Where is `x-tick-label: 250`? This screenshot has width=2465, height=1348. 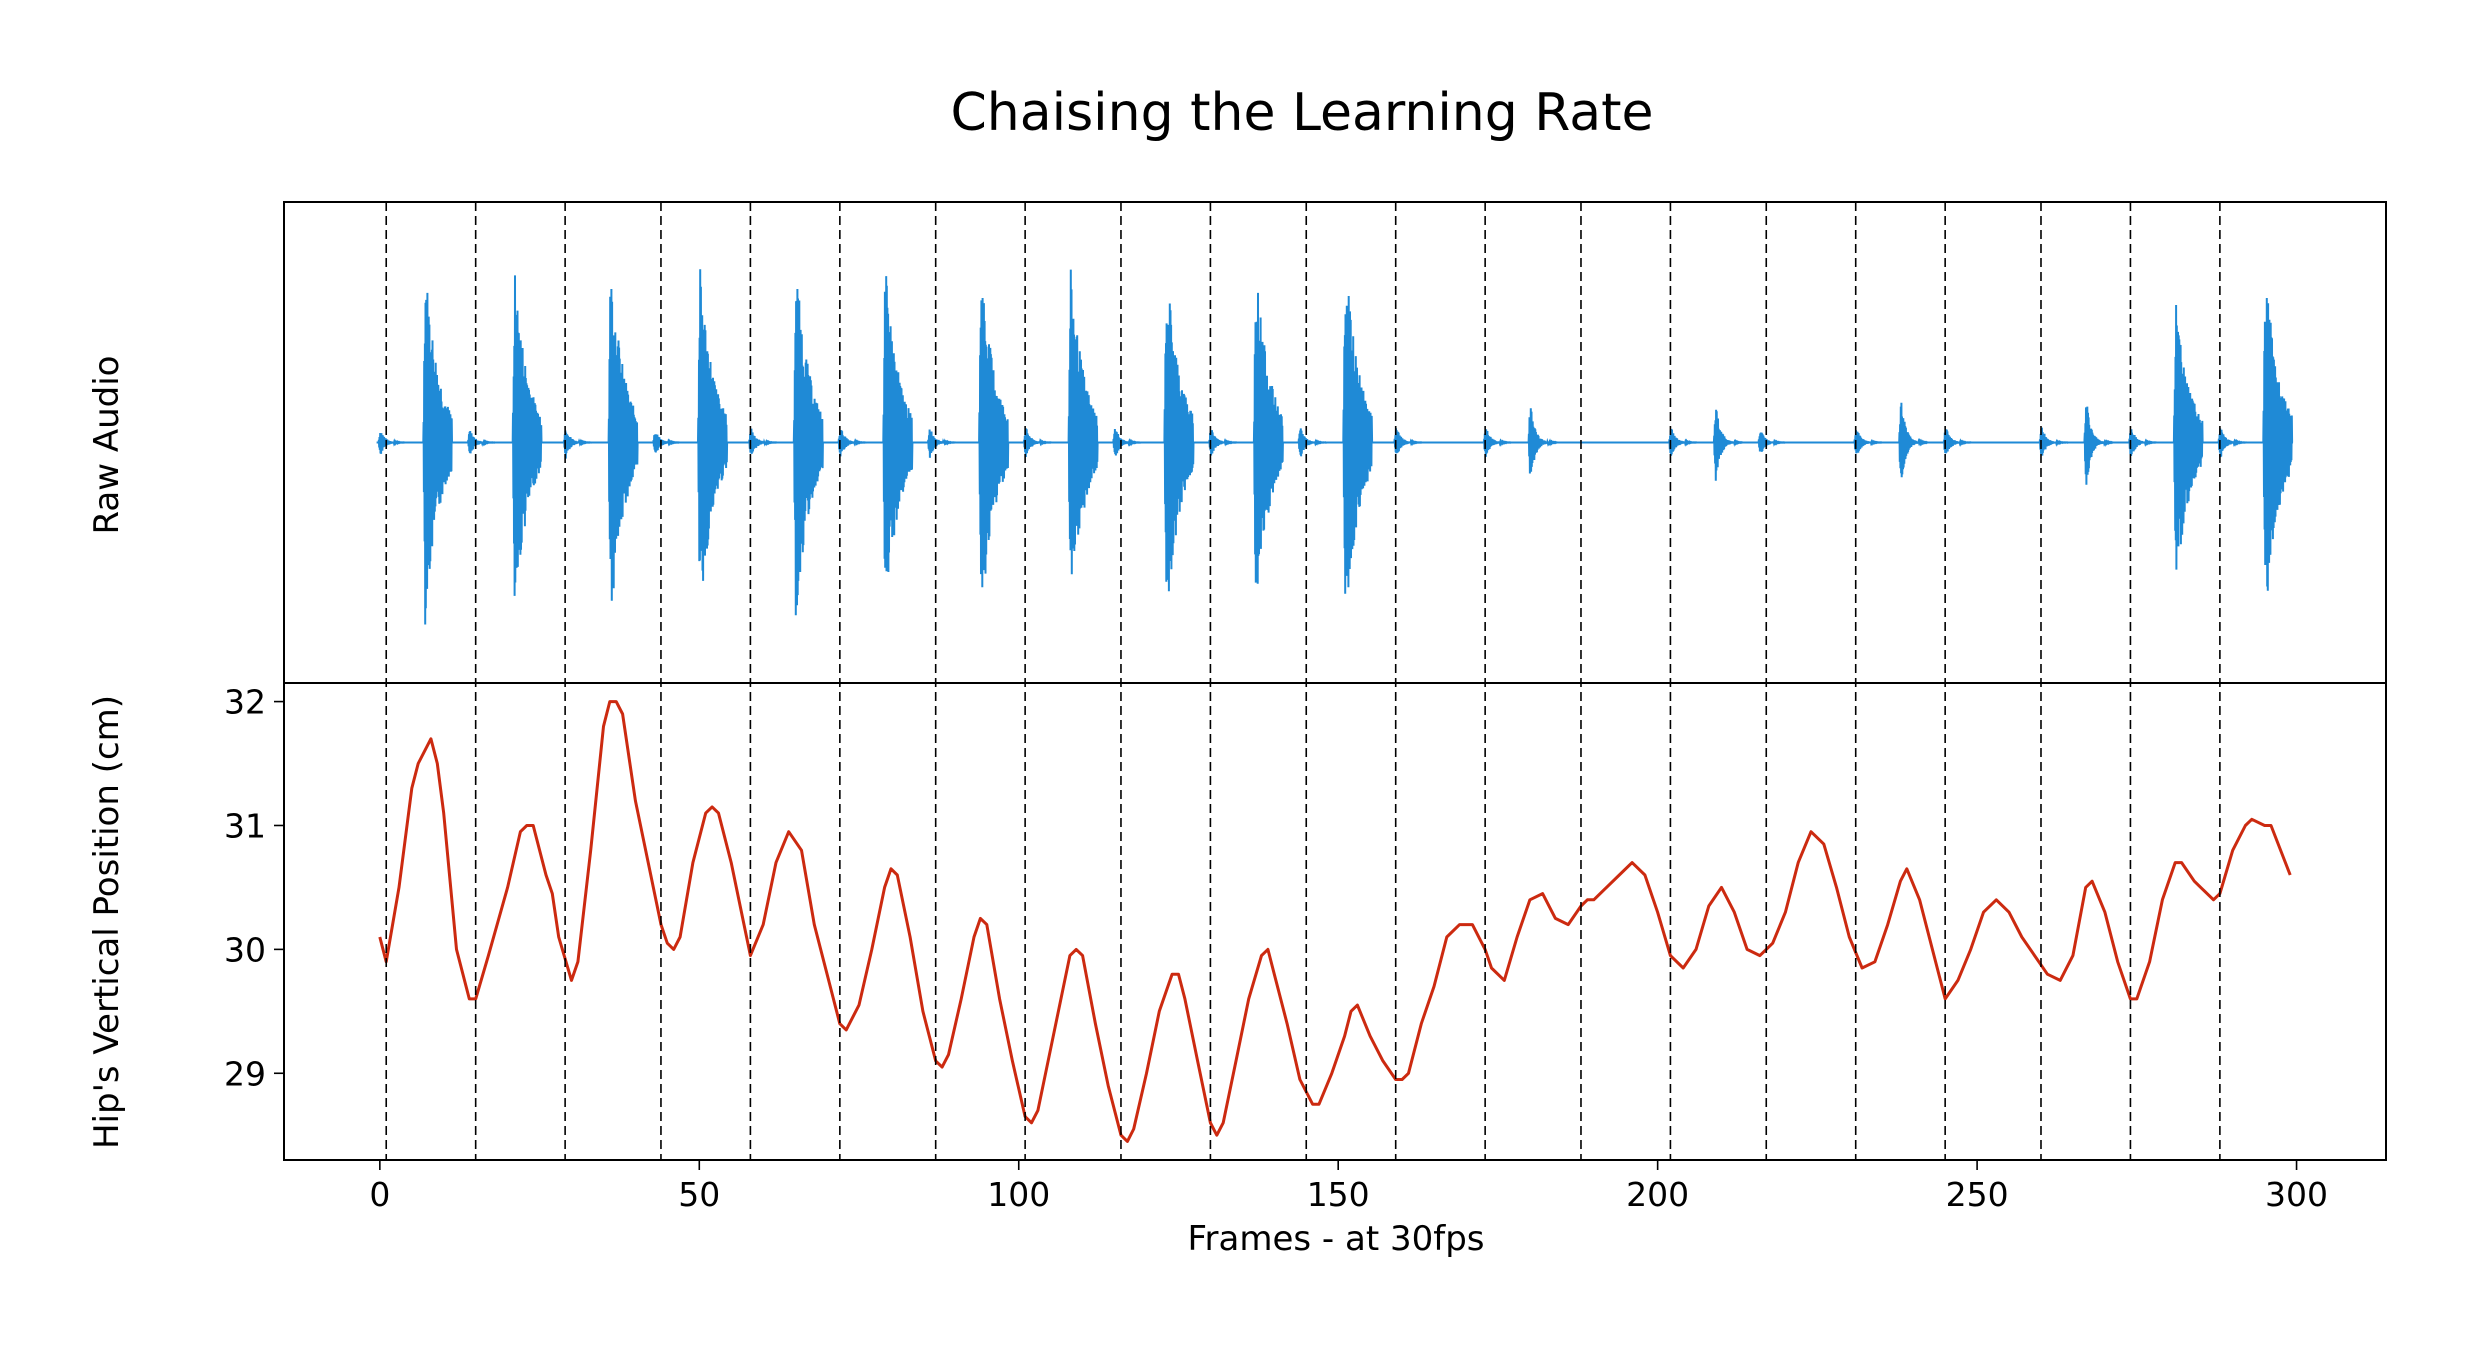
x-tick-label: 250 is located at coordinates (1977, 1194).